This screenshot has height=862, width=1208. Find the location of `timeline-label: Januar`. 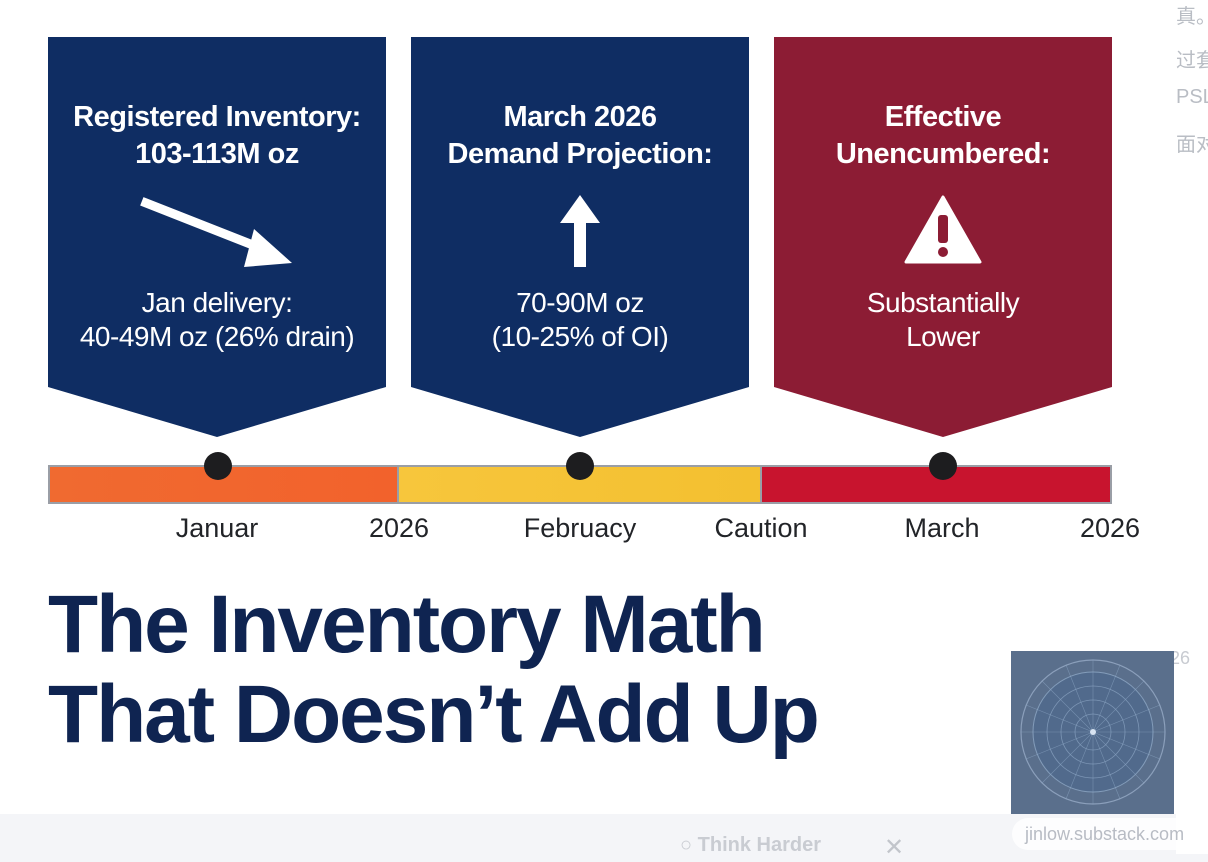

timeline-label: Januar is located at coordinates (217, 528).